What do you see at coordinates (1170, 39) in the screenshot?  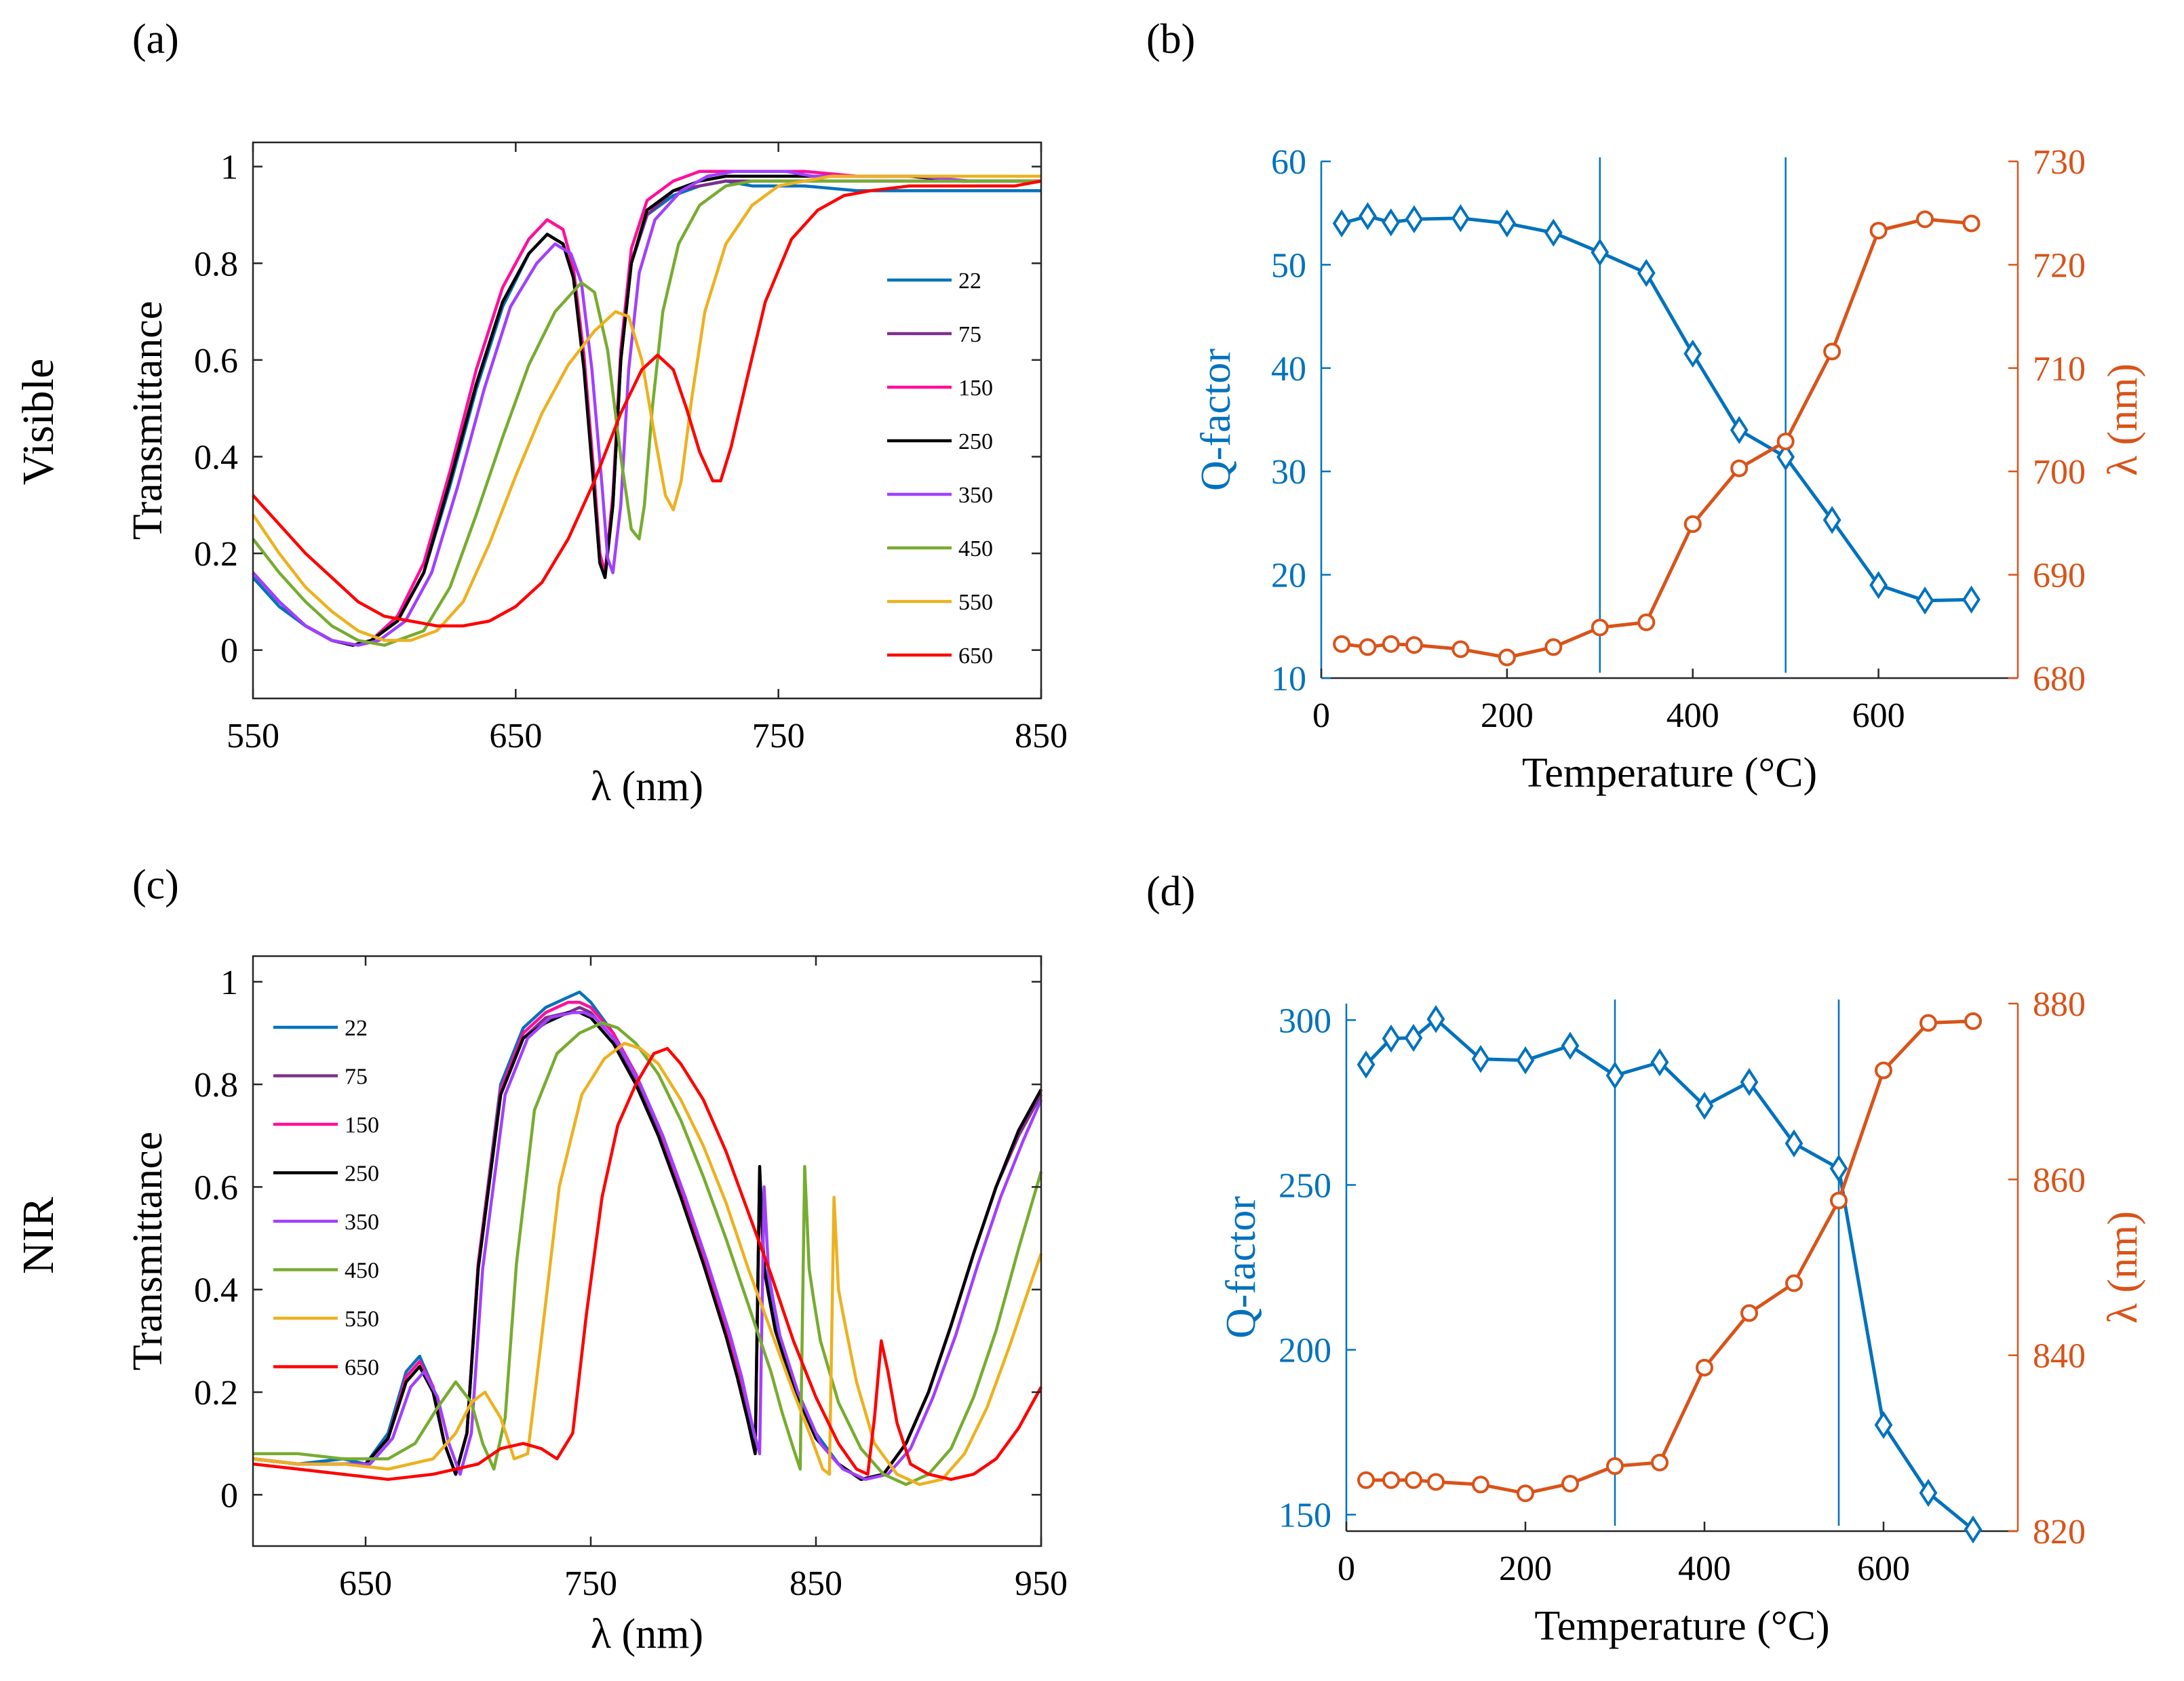 I see `panel-label-b: (b)` at bounding box center [1170, 39].